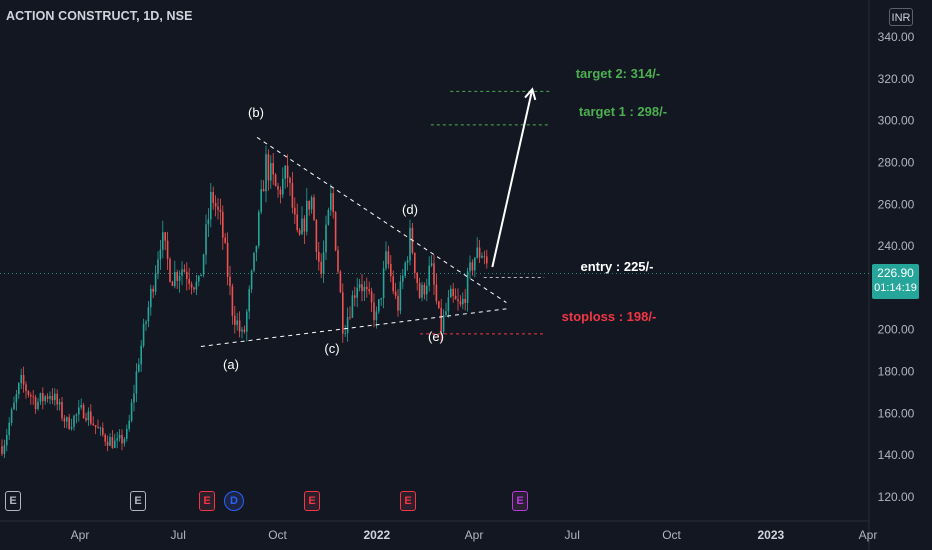 Image resolution: width=932 pixels, height=550 pixels. What do you see at coordinates (530, 94) in the screenshot?
I see `arrow-head` at bounding box center [530, 94].